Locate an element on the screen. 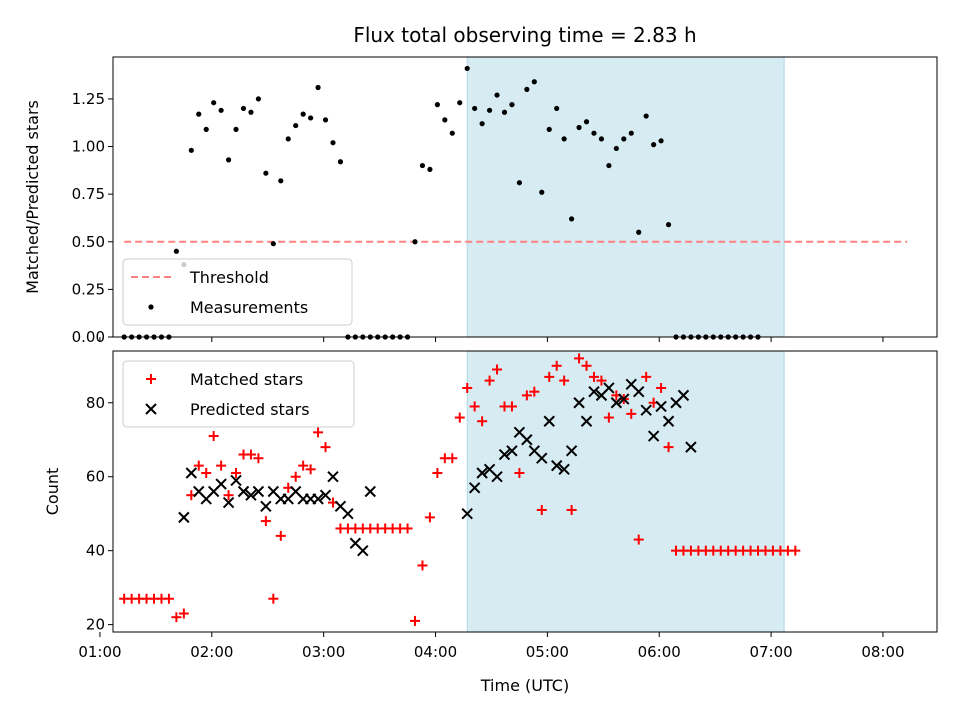  y-axis-label-bottom: Count is located at coordinates (52, 492).